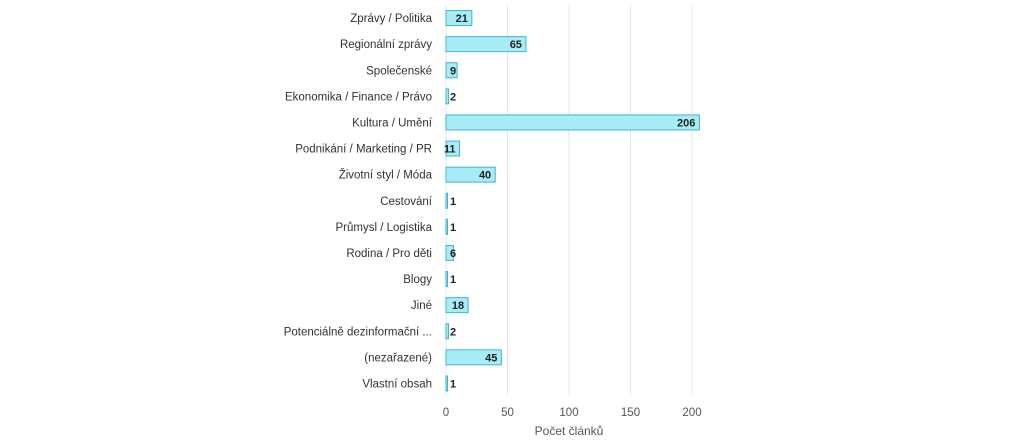  I want to click on value-label: 18, so click(458, 306).